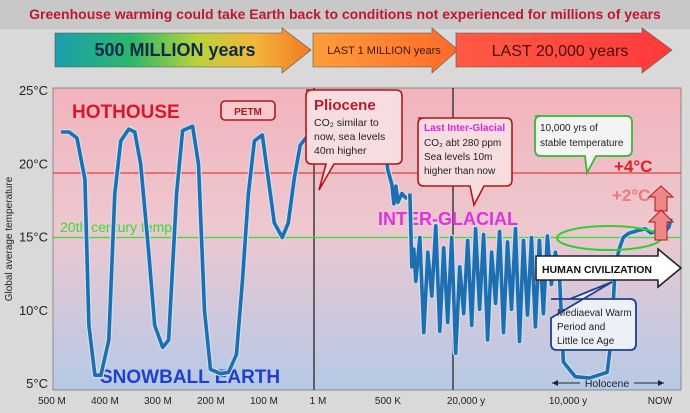  Describe the element at coordinates (568, 401) in the screenshot. I see `x-tick-label: 10,000 y` at that location.